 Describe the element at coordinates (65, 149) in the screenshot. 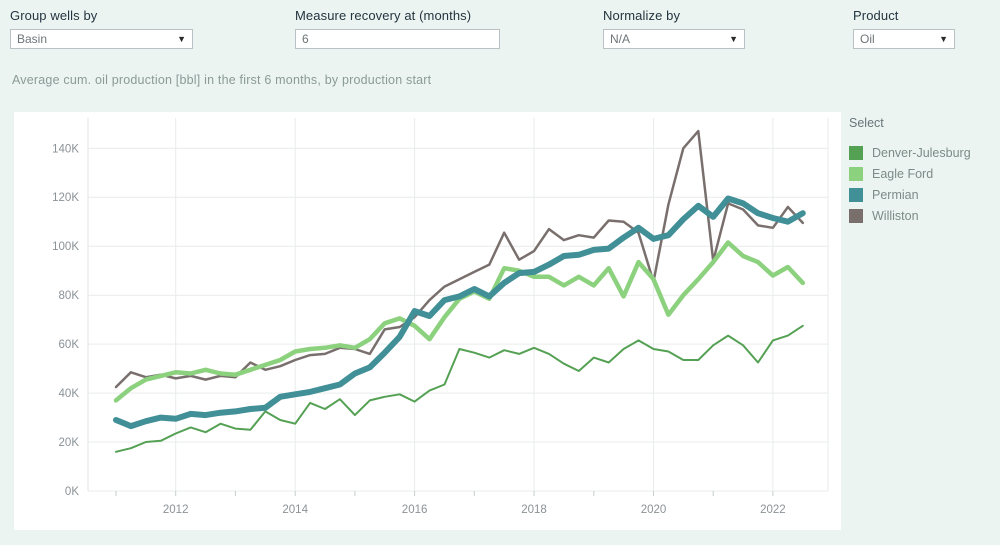

I see `y-axis-tick-label: 140K` at that location.